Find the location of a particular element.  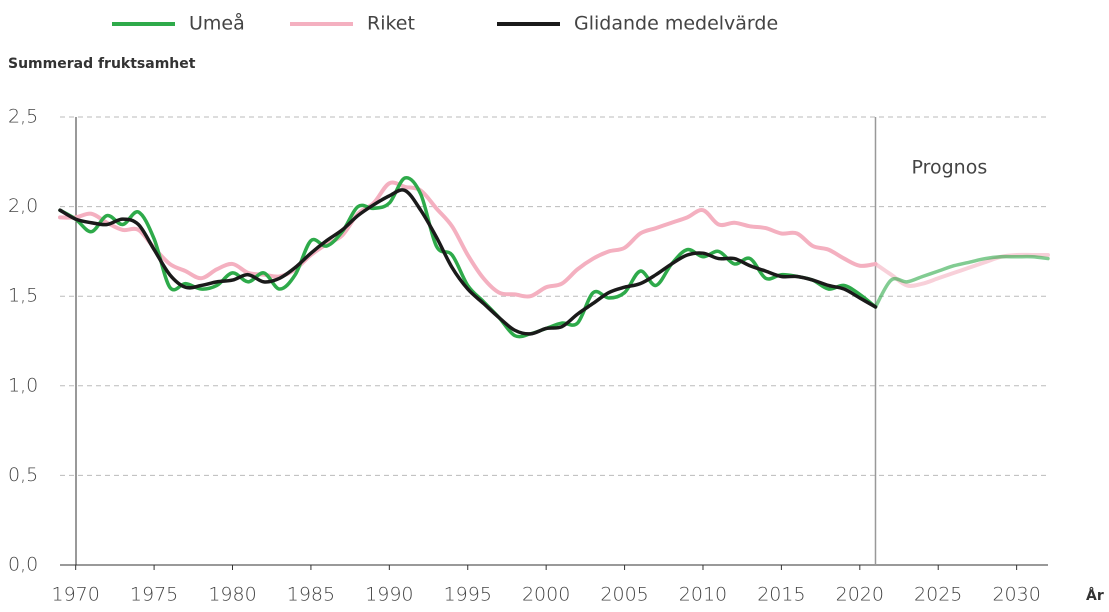

legend-label: Riket is located at coordinates (391, 24).